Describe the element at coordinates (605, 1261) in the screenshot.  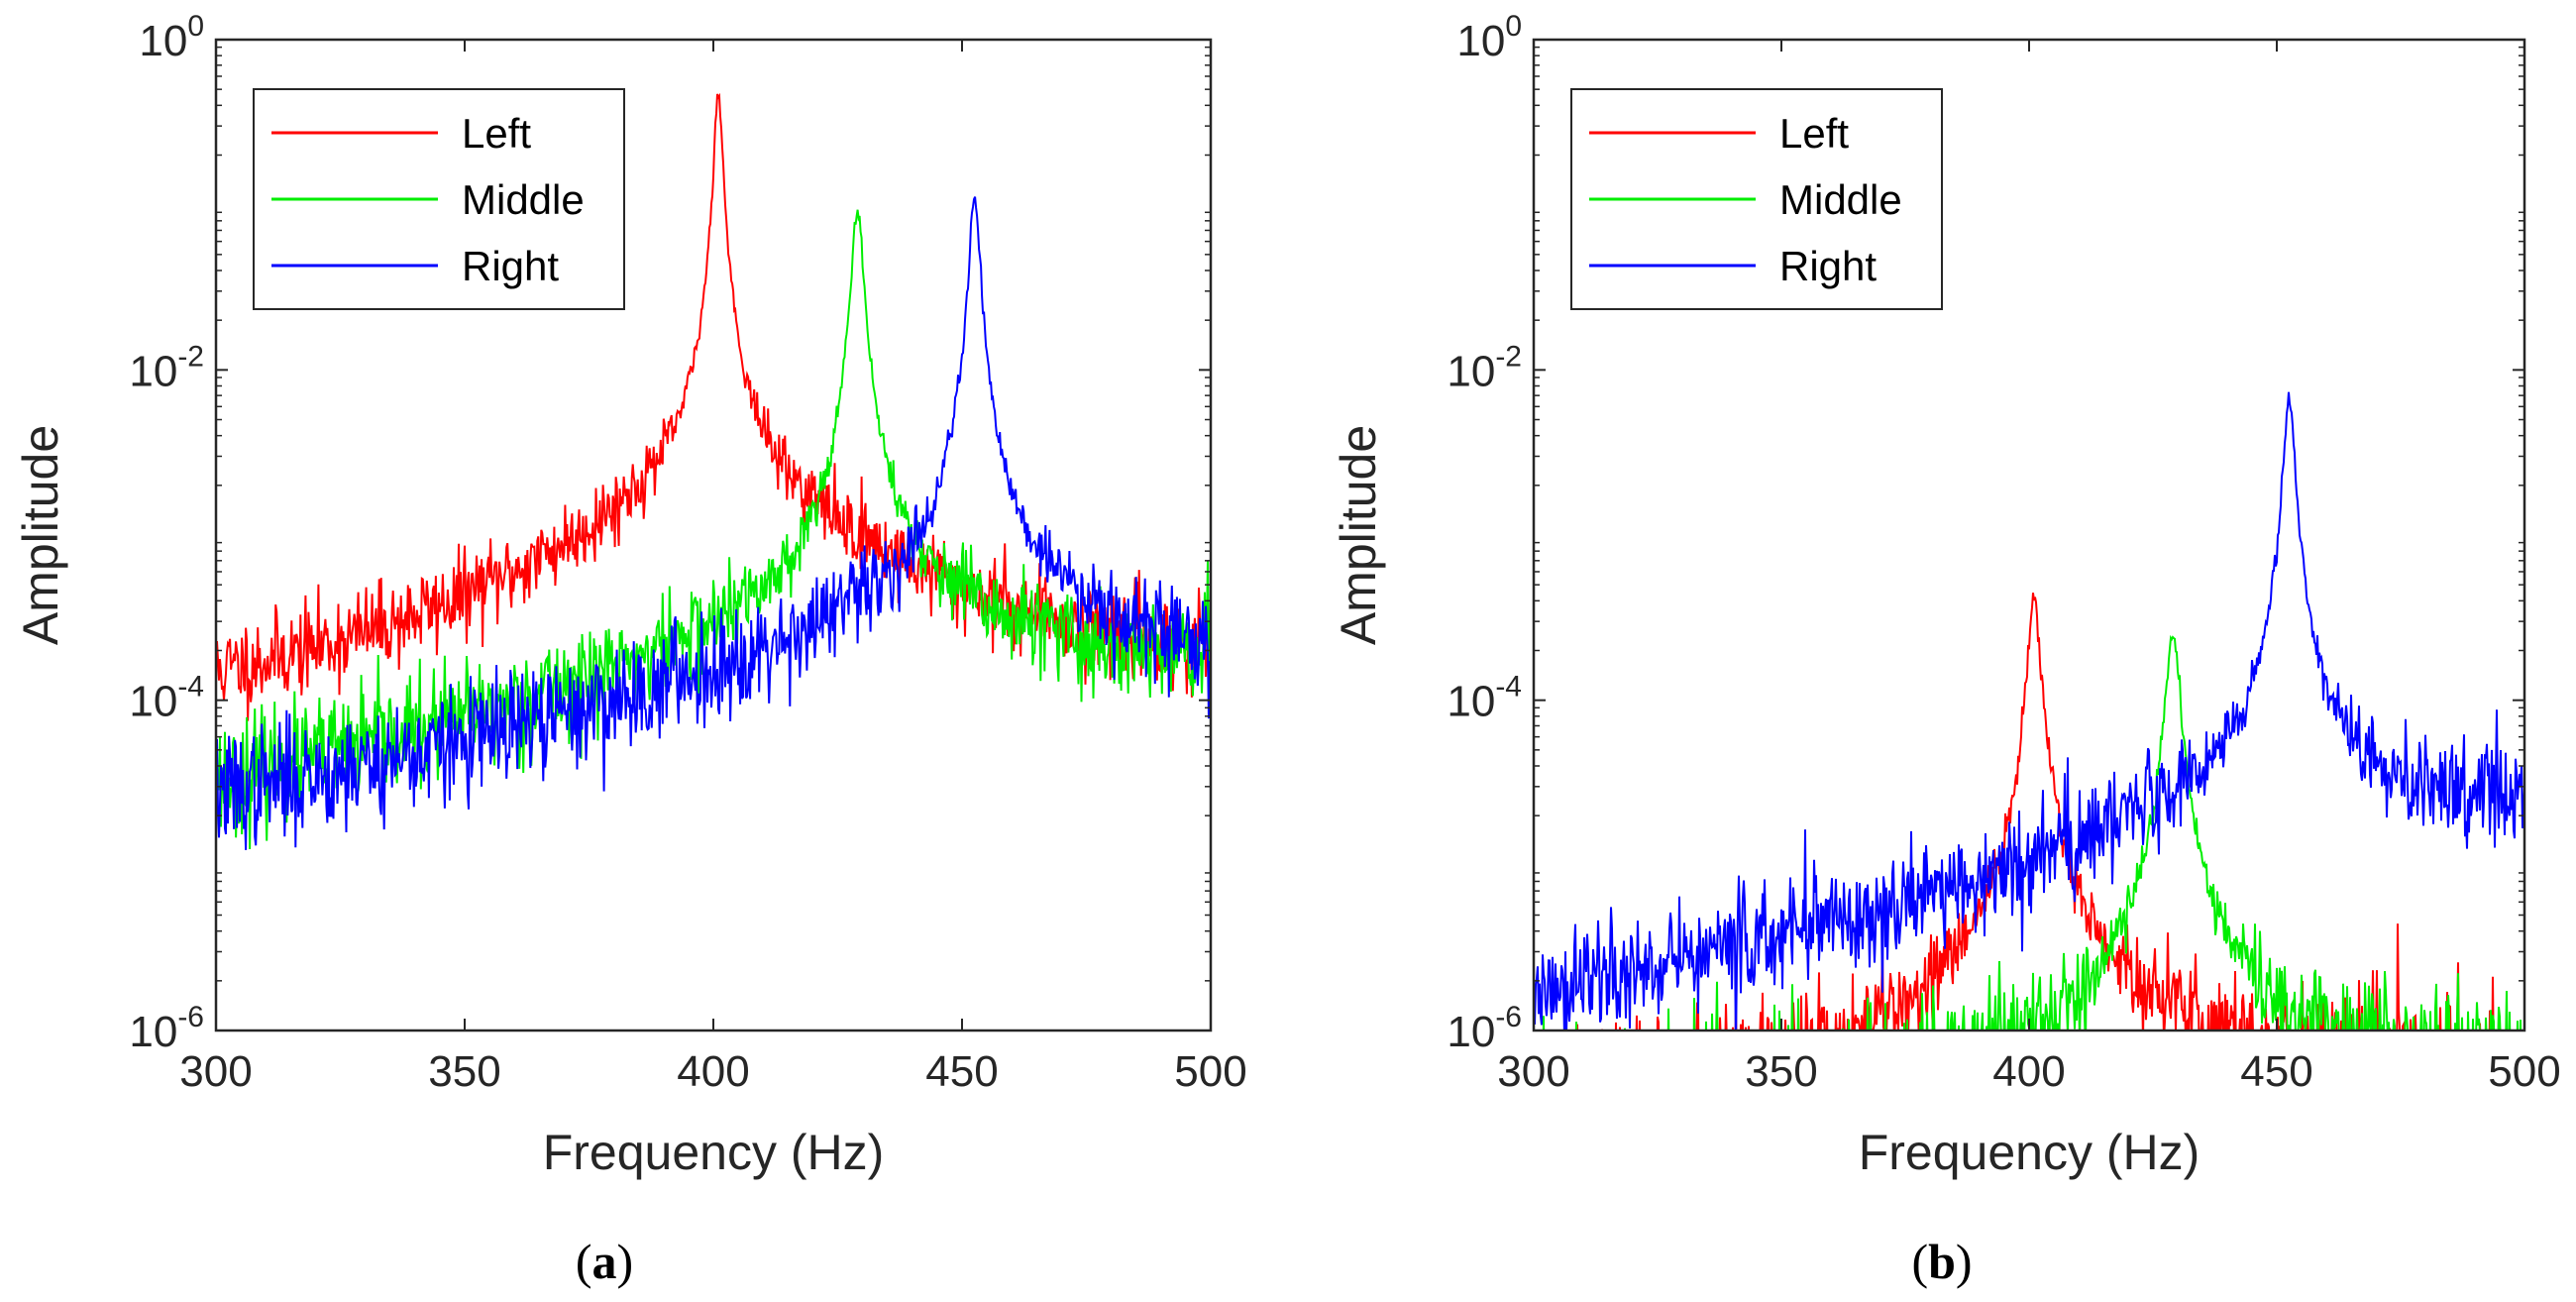
I see `panel-caption: (a)` at that location.